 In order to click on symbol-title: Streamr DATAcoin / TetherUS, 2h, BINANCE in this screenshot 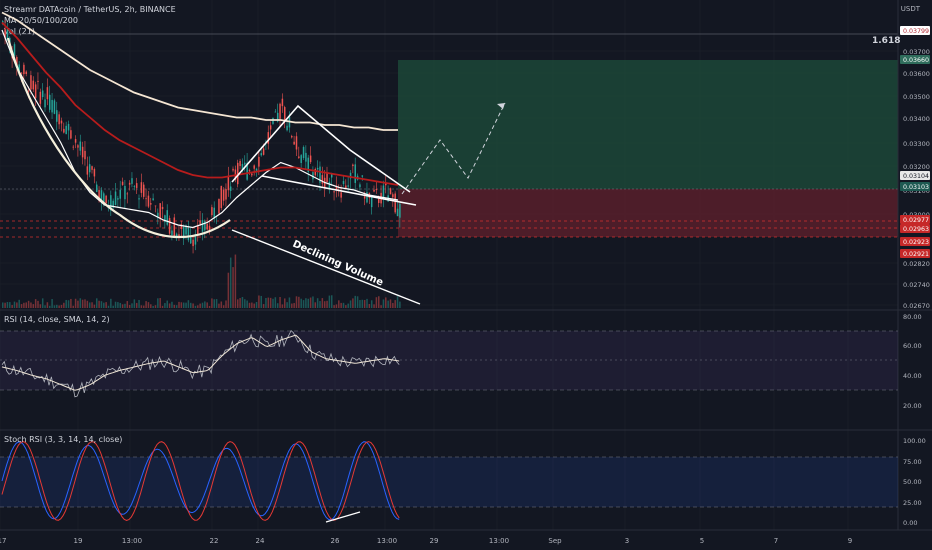, I will do `click(90, 9)`.